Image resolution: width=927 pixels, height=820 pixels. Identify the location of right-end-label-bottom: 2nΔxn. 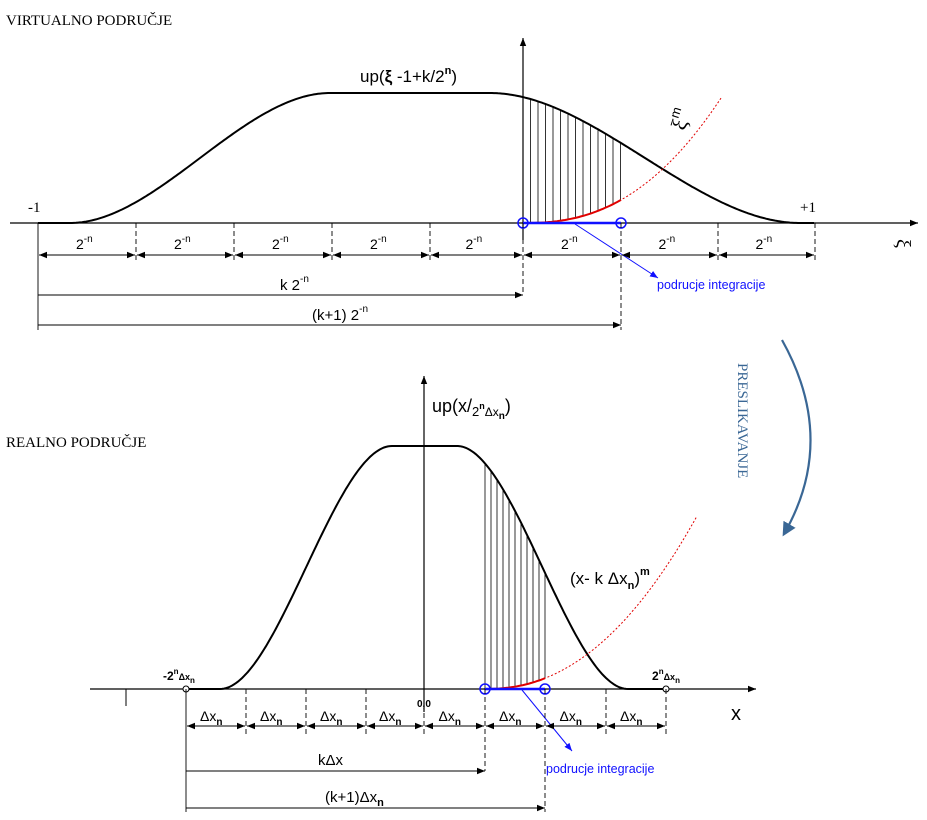
(666, 676).